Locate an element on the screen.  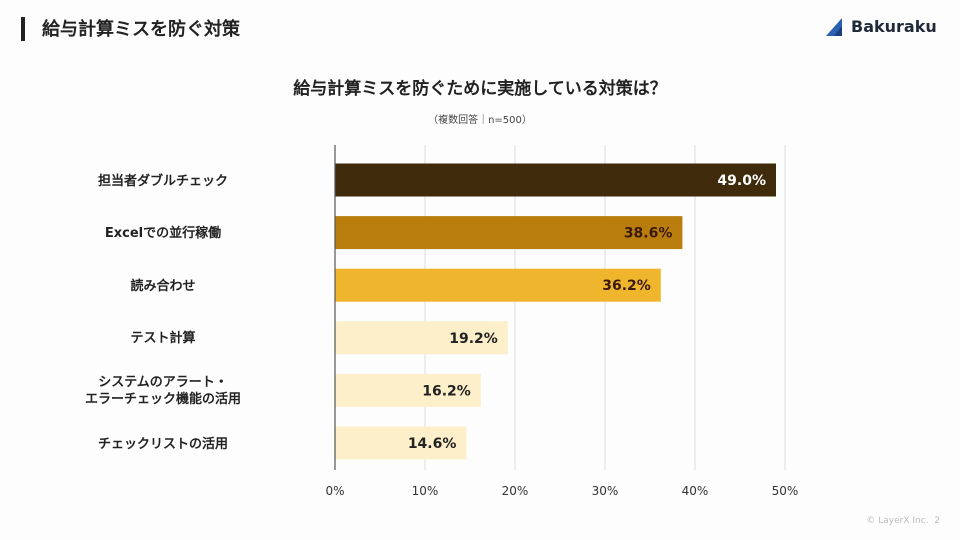
x-tick-label: 50% is located at coordinates (785, 491).